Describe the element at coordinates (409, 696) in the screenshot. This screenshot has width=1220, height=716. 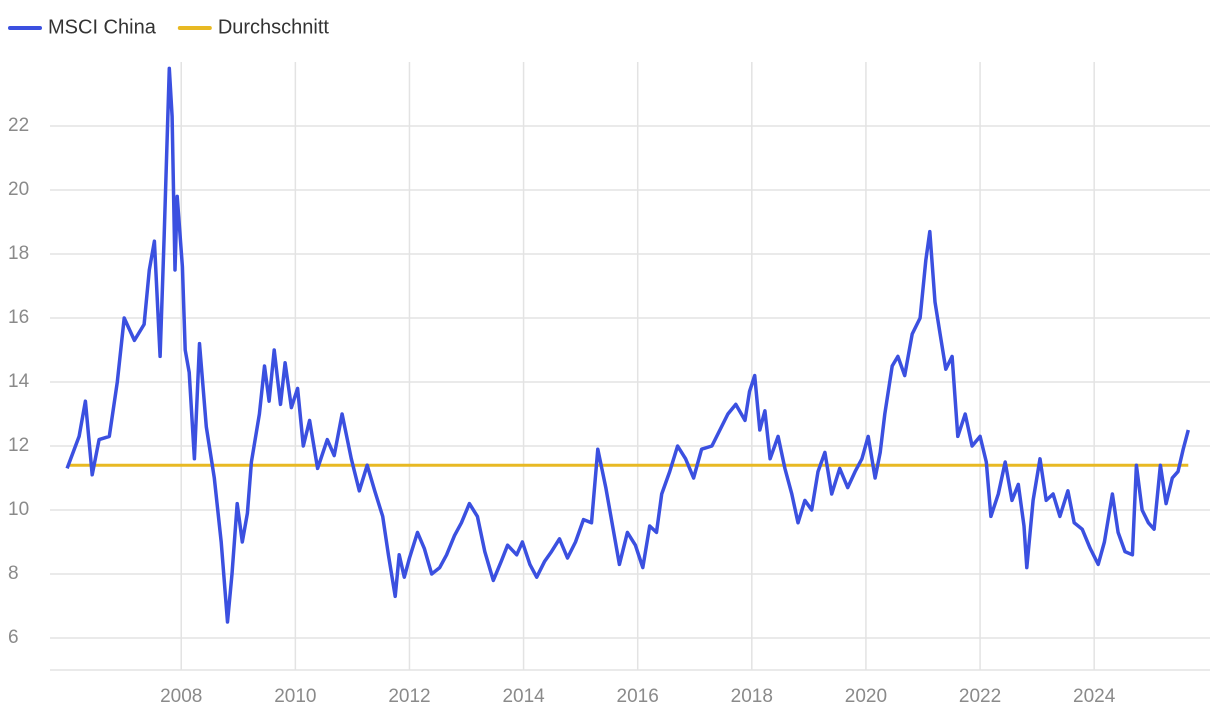
I see `x-tick-label: 2012` at that location.